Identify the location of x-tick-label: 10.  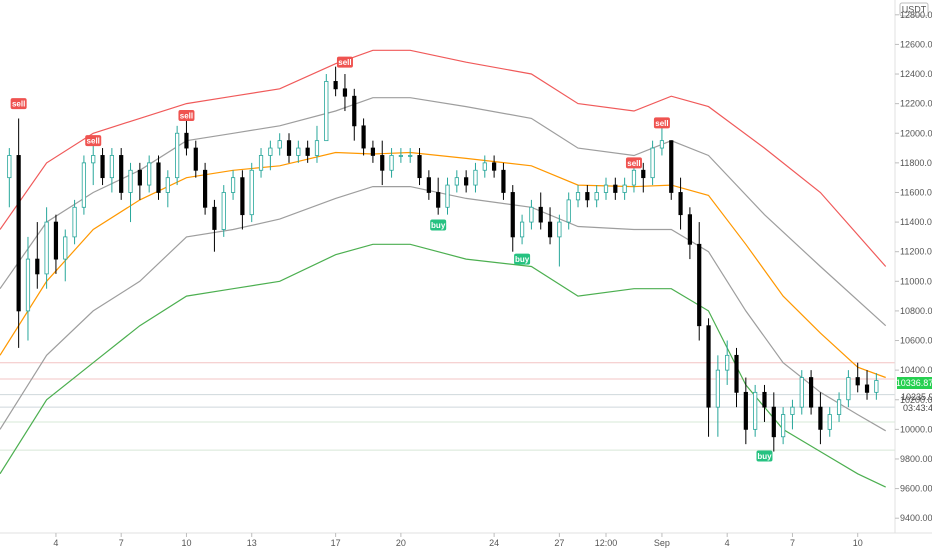
(858, 543).